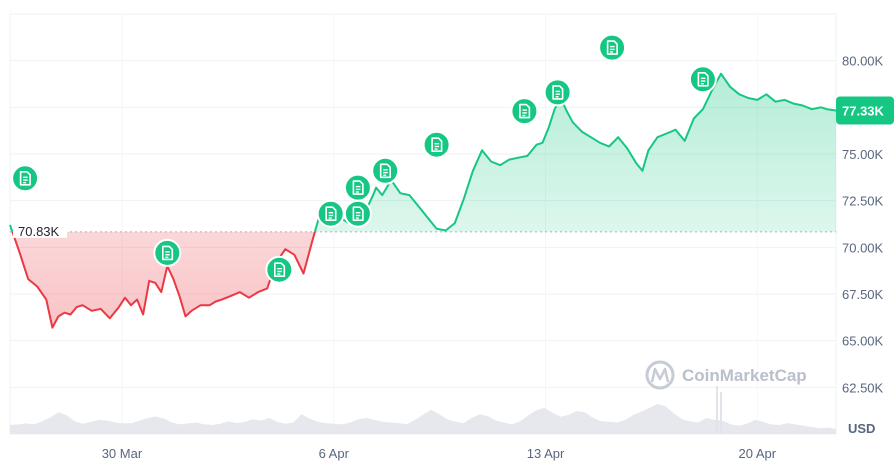  I want to click on x-tick-label: 20 Apr, so click(758, 453).